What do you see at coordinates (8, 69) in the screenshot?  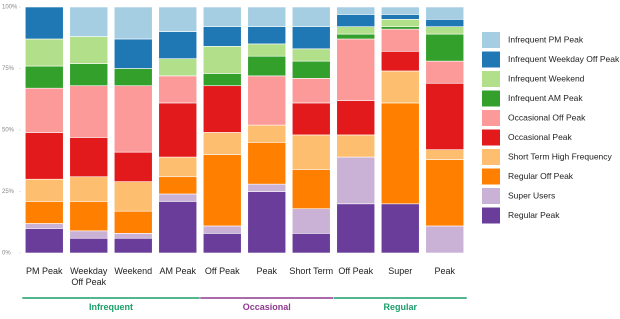 I see `y-tick-label: 75%` at bounding box center [8, 69].